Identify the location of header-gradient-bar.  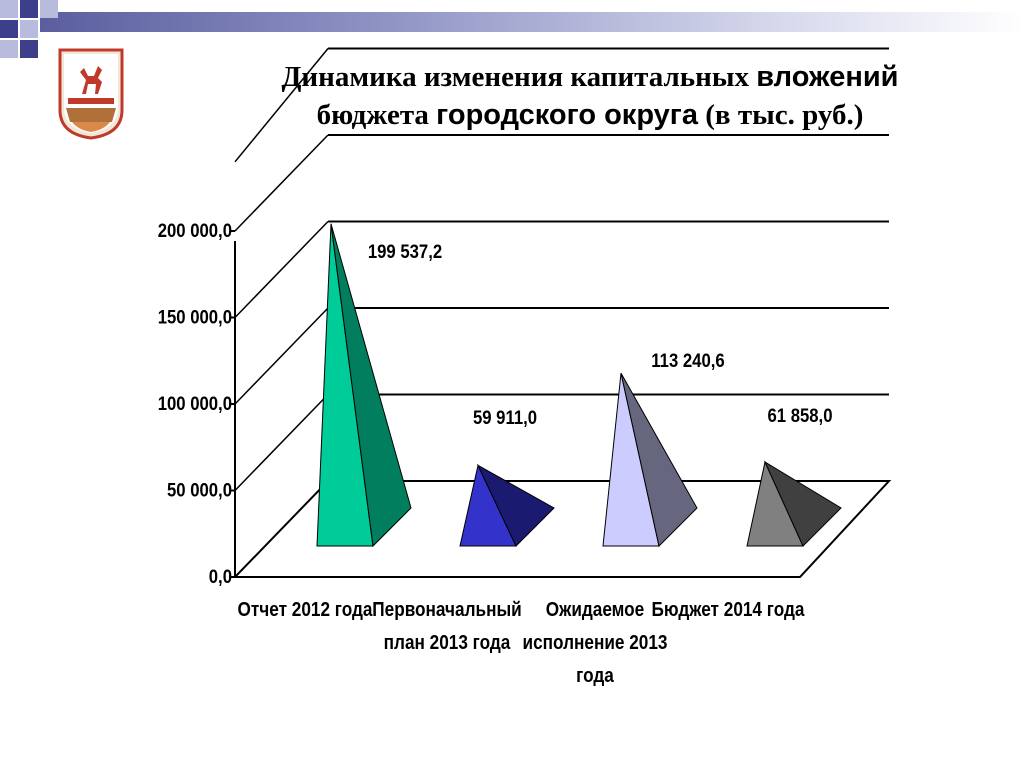
(531, 22).